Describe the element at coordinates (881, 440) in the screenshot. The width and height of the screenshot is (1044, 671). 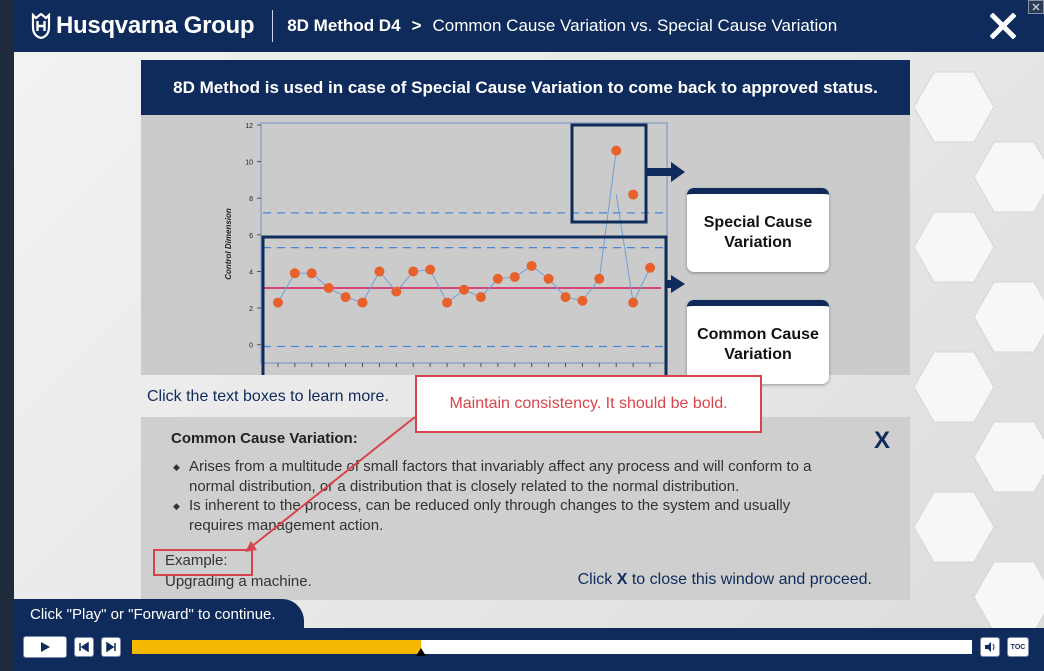
I see `info-close-button: X` at that location.